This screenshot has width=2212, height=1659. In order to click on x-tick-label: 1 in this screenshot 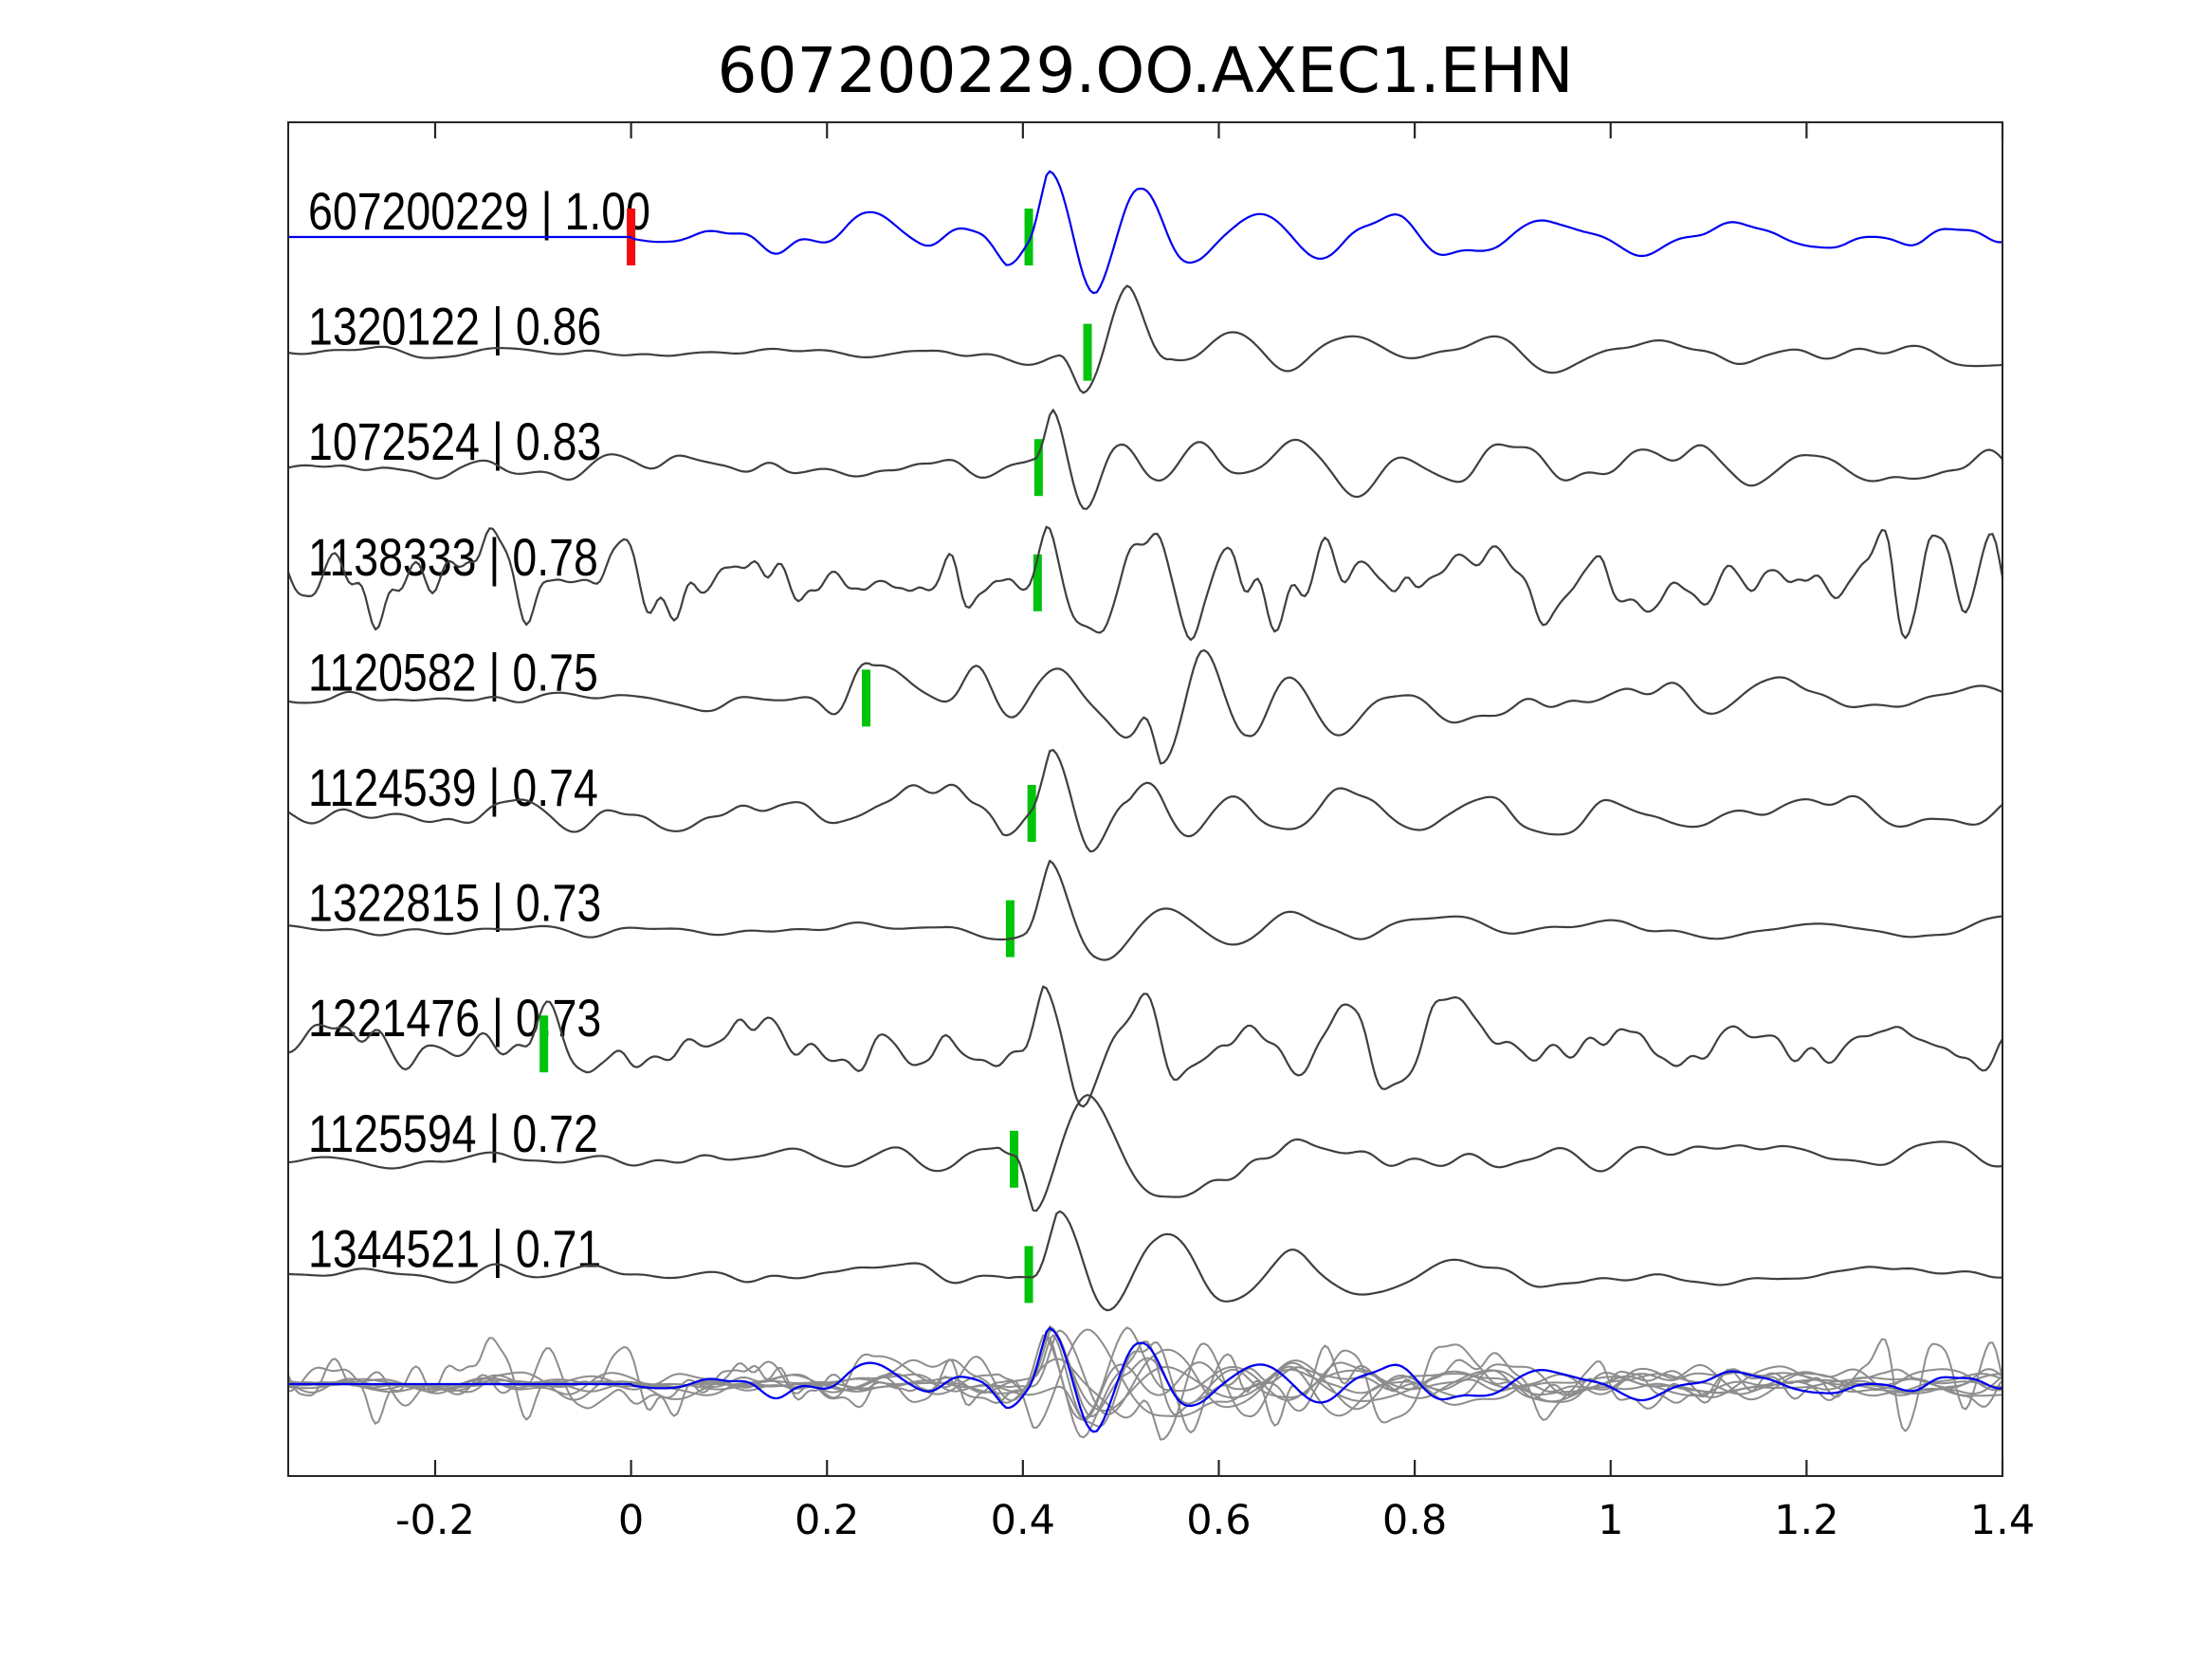, I will do `click(1610, 1520)`.